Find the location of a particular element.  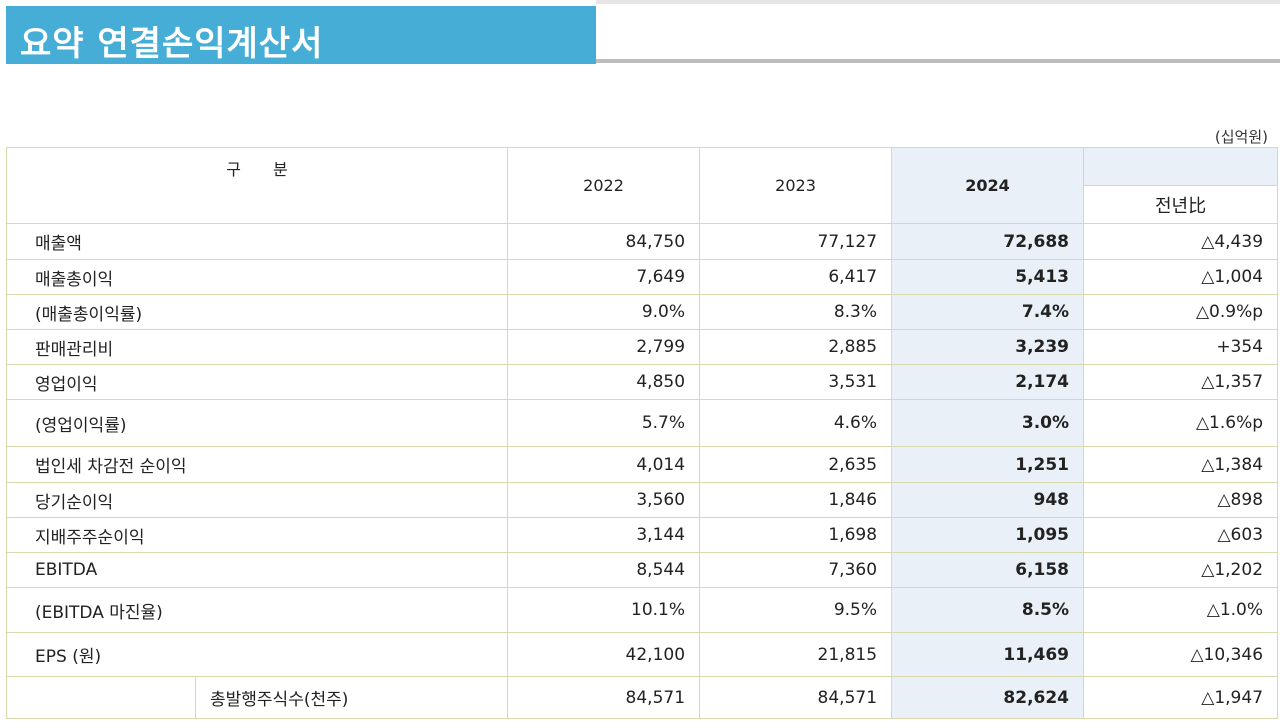

value-2022: 84,750 is located at coordinates (604, 241).